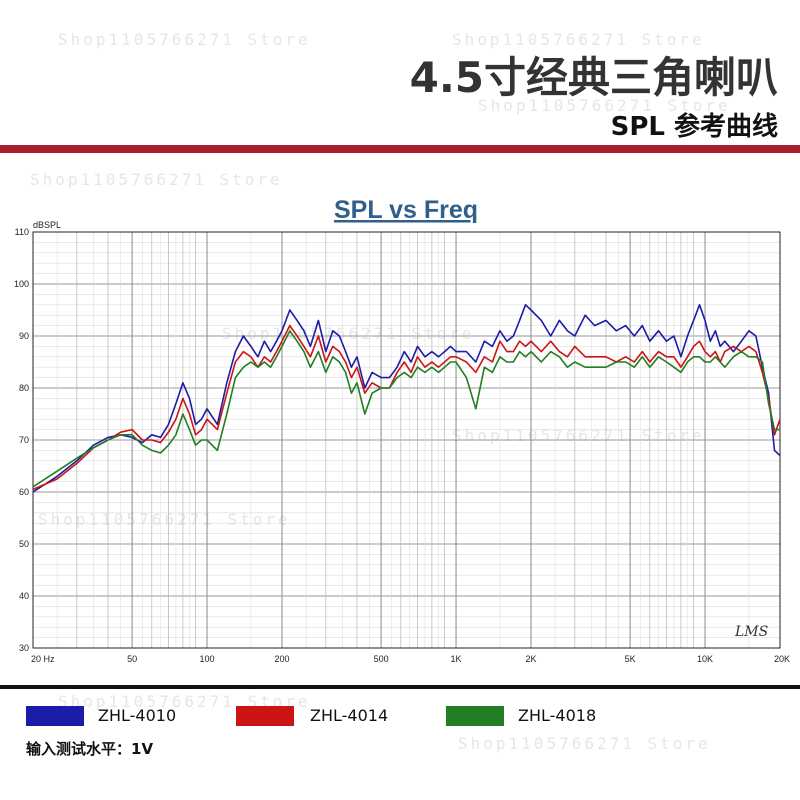 The image size is (800, 800). I want to click on y-tick-label: 110, so click(22, 232).